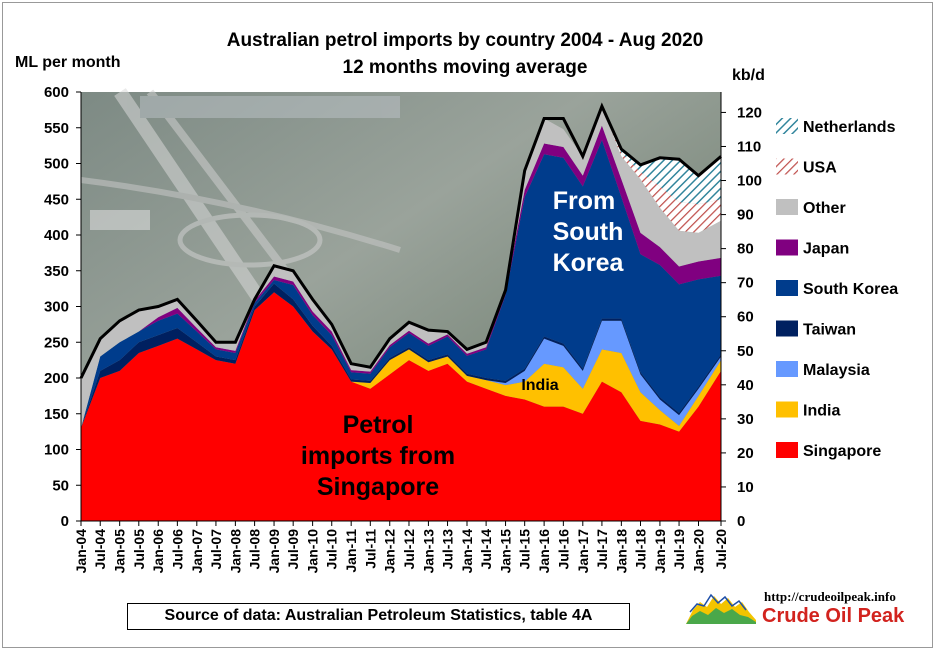 This screenshot has height=652, width=937. I want to click on legend-swatch-south-korea, so click(787, 288).